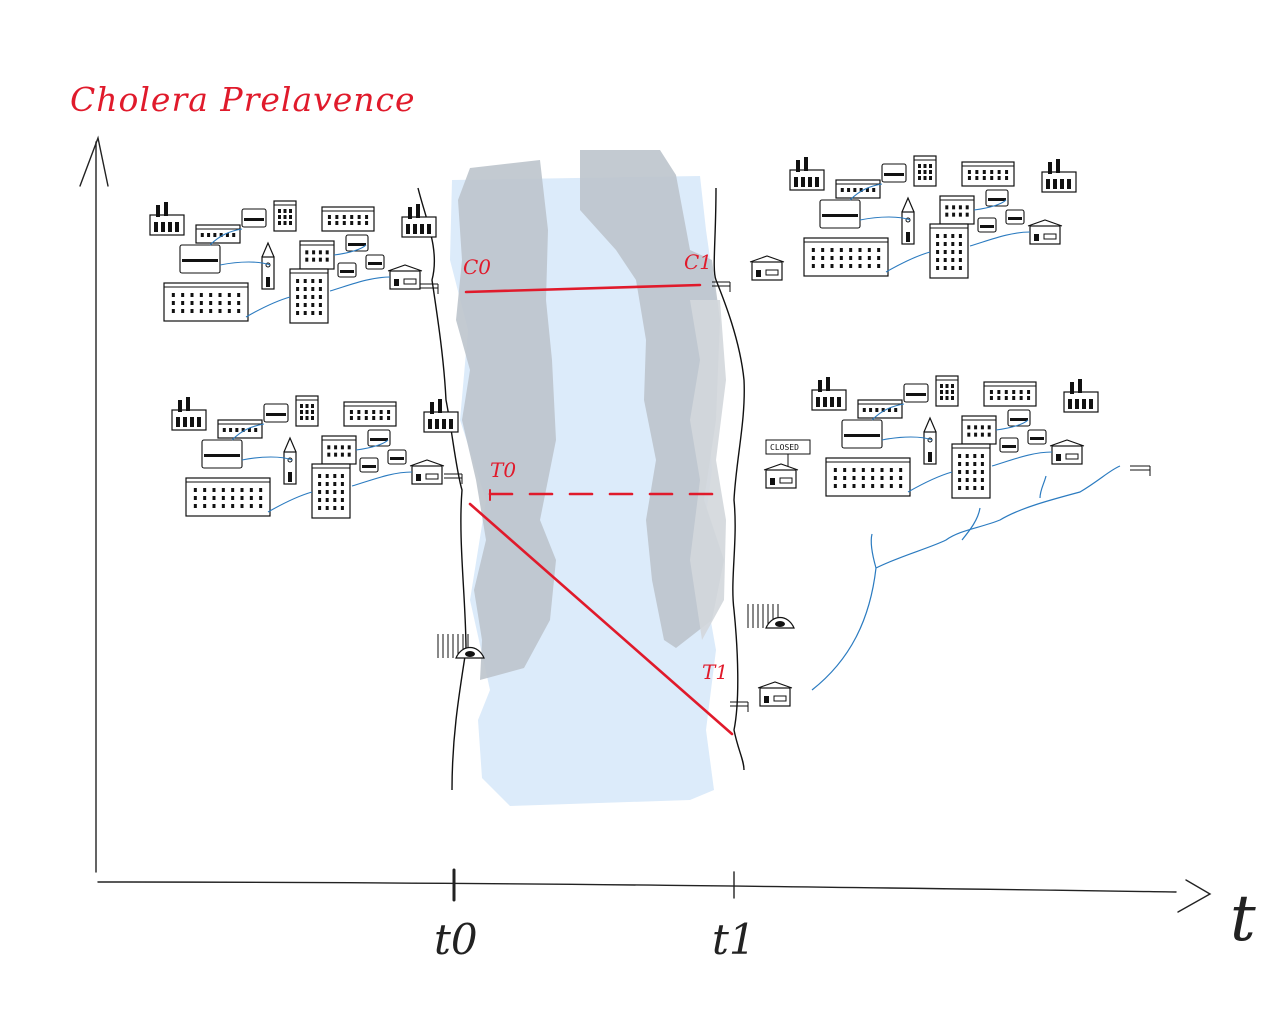 Image resolution: width=1276 pixels, height=1009 pixels. I want to click on cluster-top-left-townhall-windows, so click(200, 260).